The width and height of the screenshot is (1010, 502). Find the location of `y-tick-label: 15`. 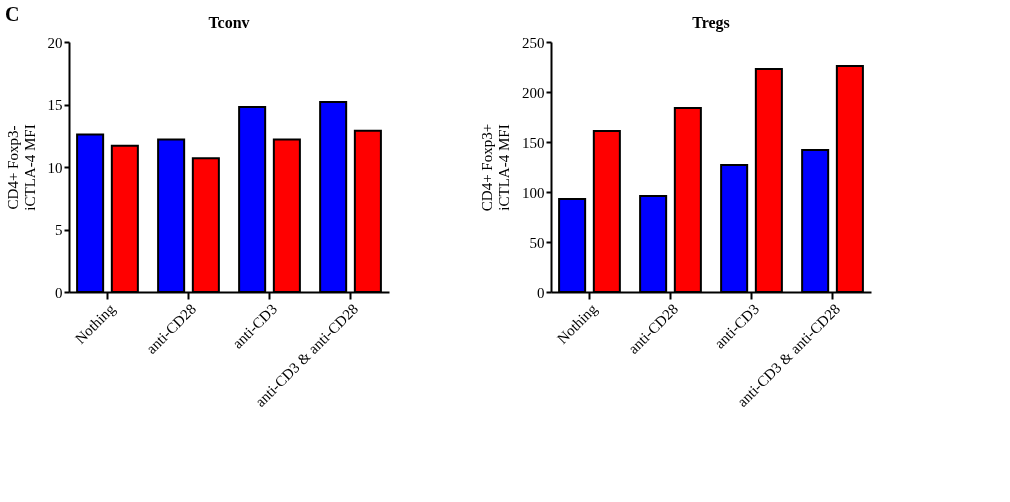

y-tick-label: 15 is located at coordinates (55, 105).